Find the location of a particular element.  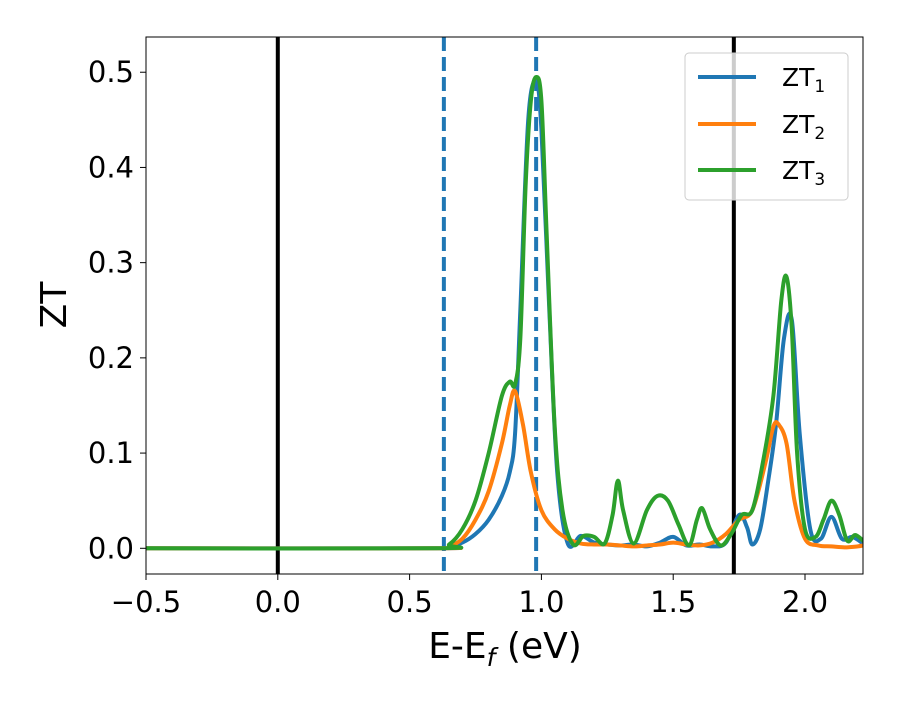

y-tick-label: 0.1 is located at coordinates (111, 453).